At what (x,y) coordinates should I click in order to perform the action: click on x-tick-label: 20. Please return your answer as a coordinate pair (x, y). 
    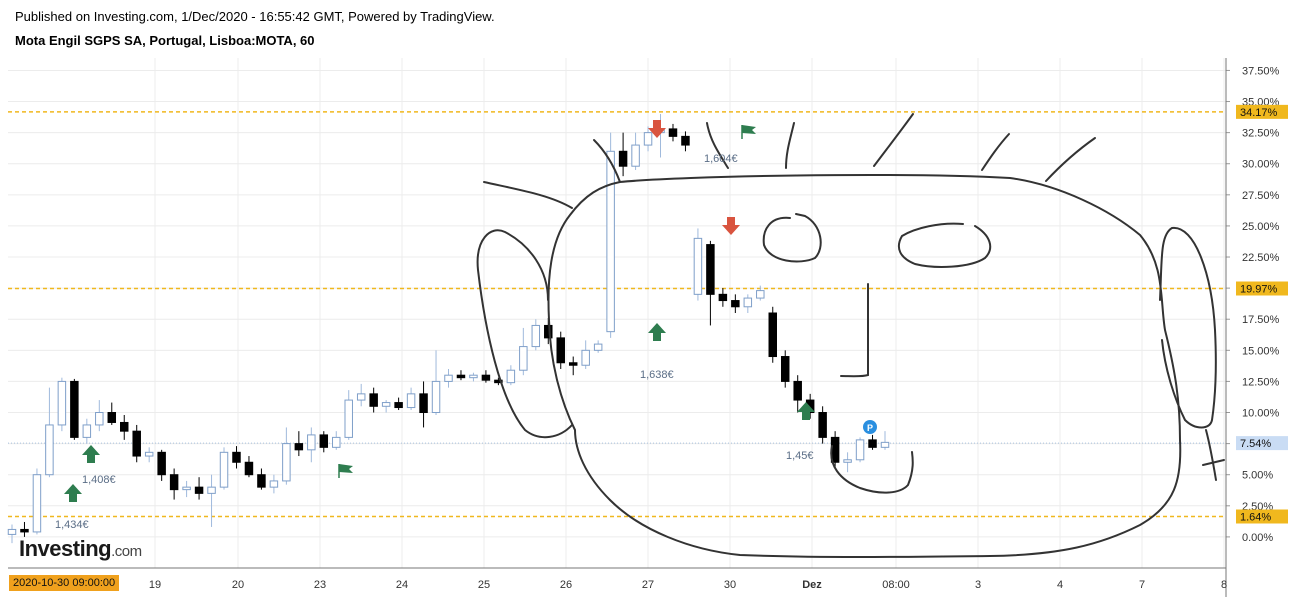
    Looking at the image, I should click on (238, 585).